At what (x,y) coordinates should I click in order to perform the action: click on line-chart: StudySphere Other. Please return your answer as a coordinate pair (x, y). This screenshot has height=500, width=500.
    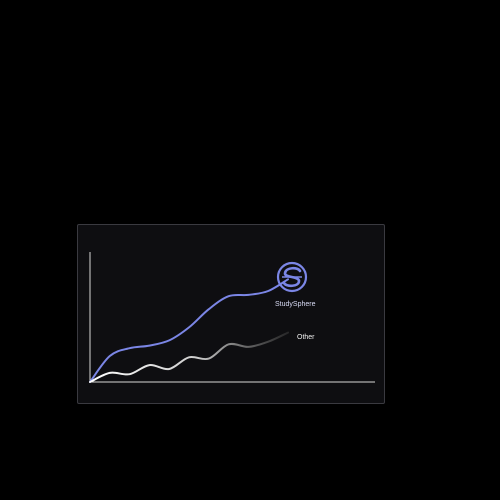
    Looking at the image, I should click on (232, 317).